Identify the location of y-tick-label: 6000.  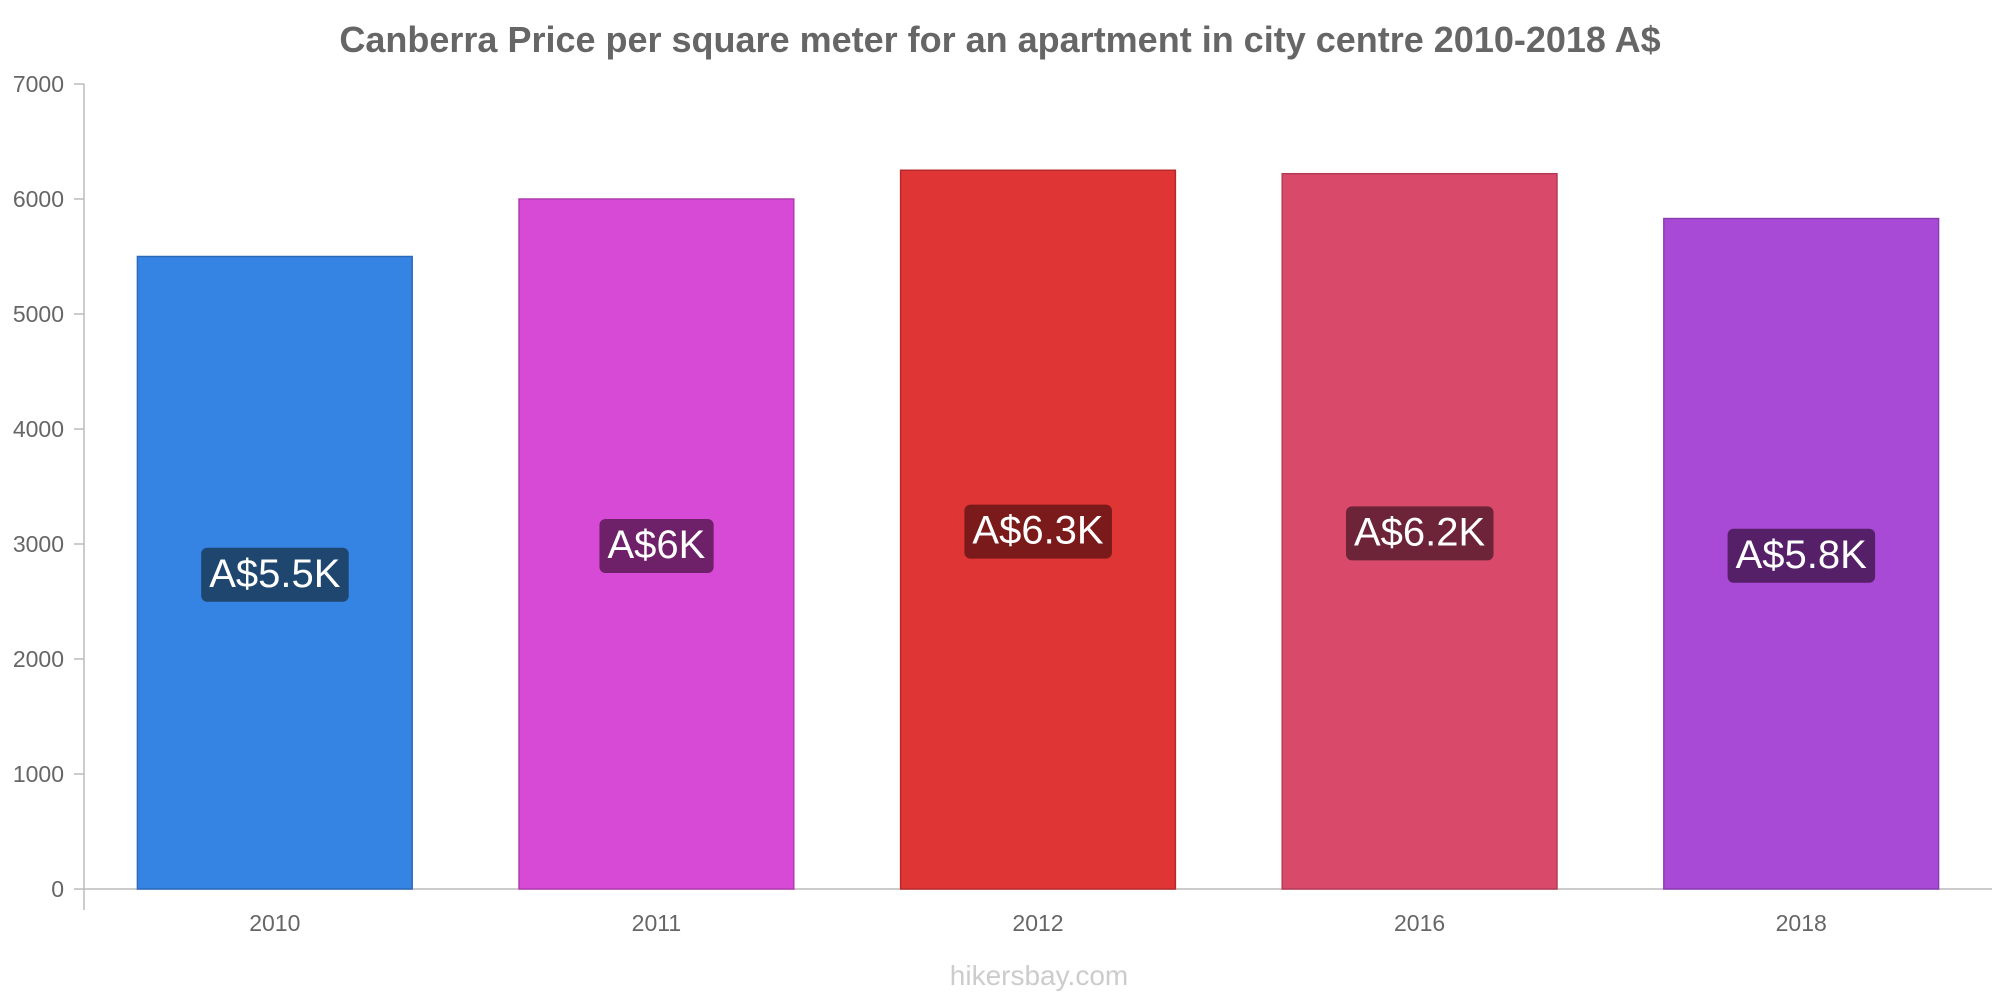
(38, 199).